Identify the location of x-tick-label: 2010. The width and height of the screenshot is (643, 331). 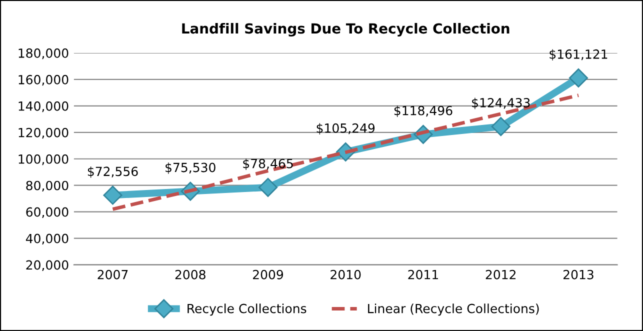
(345, 275).